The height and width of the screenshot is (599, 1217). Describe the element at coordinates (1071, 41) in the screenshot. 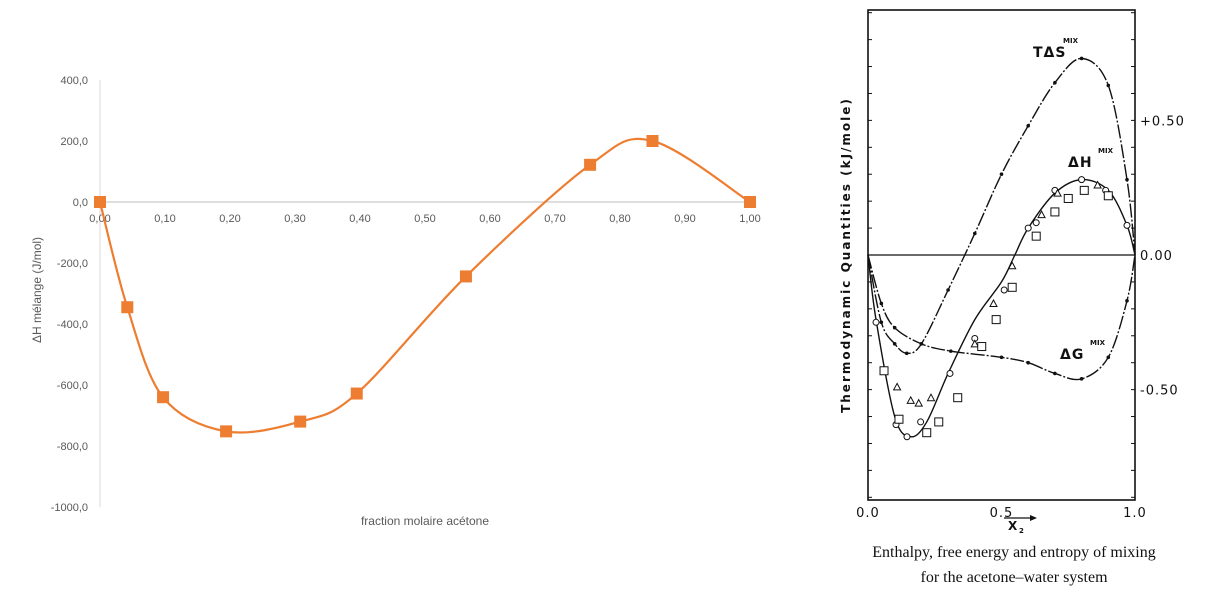

I see `tds-mix-superscript: MIX` at that location.